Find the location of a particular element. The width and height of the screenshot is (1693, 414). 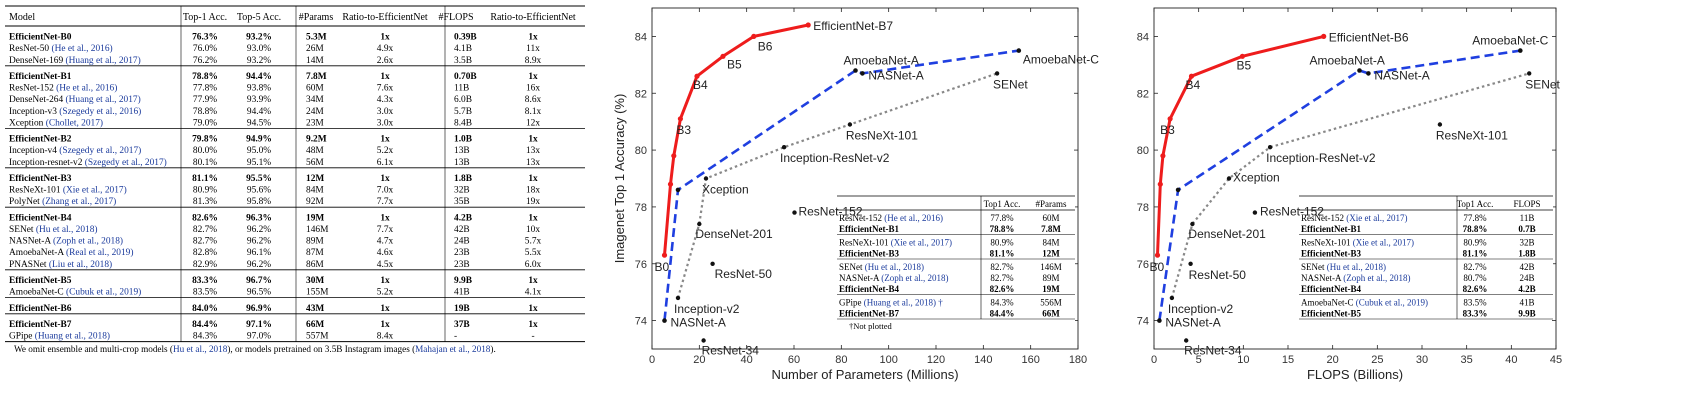

table-cell-params-ratio: 2.6x is located at coordinates (385, 61).